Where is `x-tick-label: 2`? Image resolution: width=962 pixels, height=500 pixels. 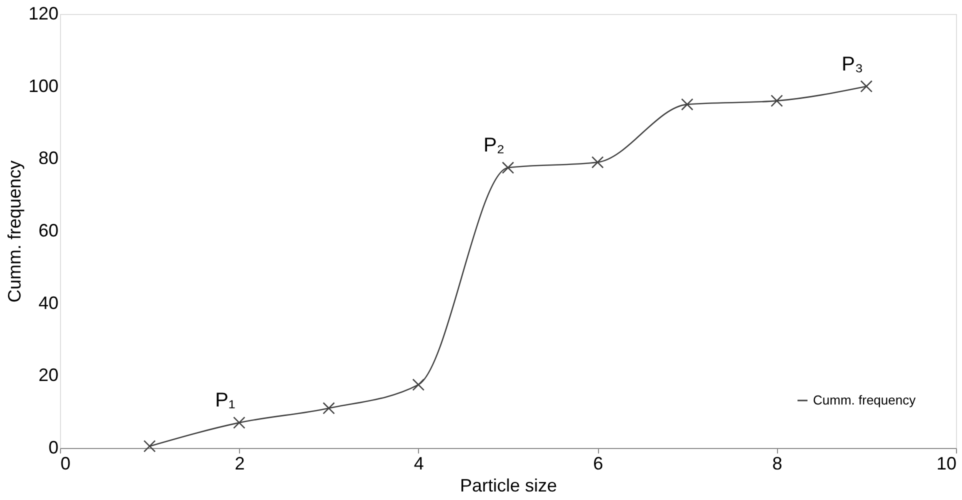
x-tick-label: 2 is located at coordinates (239, 464).